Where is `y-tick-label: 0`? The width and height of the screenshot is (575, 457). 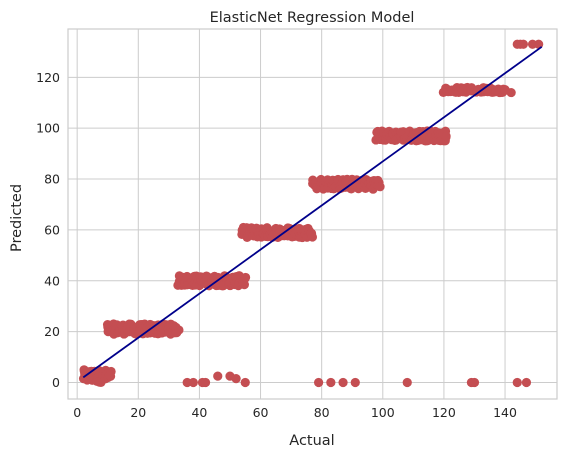
y-tick-label: 0 is located at coordinates (56, 382).